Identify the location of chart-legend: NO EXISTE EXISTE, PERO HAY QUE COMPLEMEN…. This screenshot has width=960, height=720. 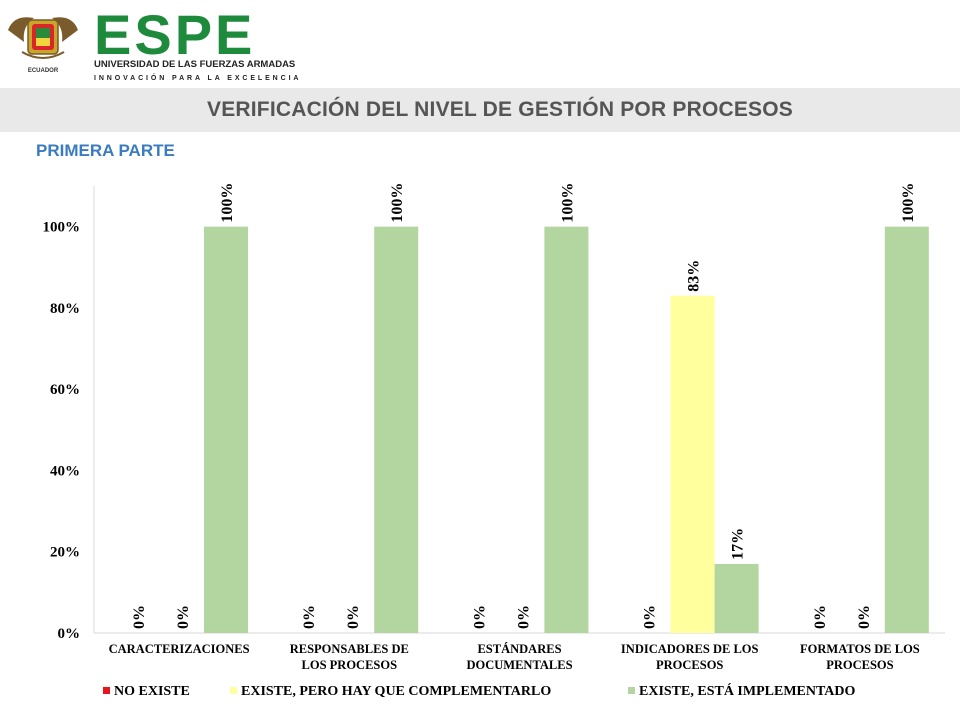
(480, 696).